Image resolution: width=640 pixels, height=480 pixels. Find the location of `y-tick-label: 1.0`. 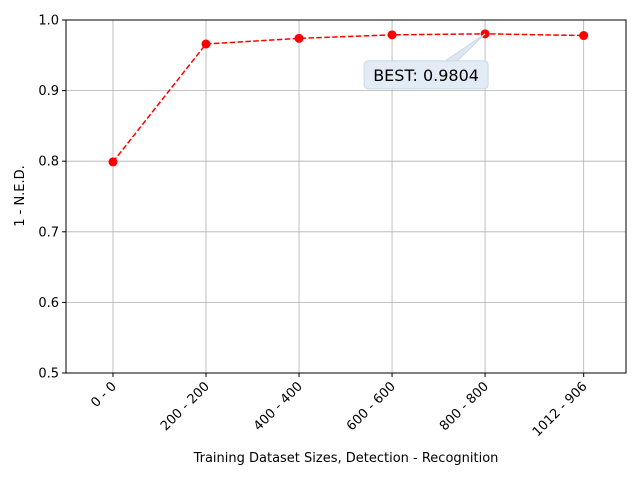

y-tick-label: 1.0 is located at coordinates (48, 21).